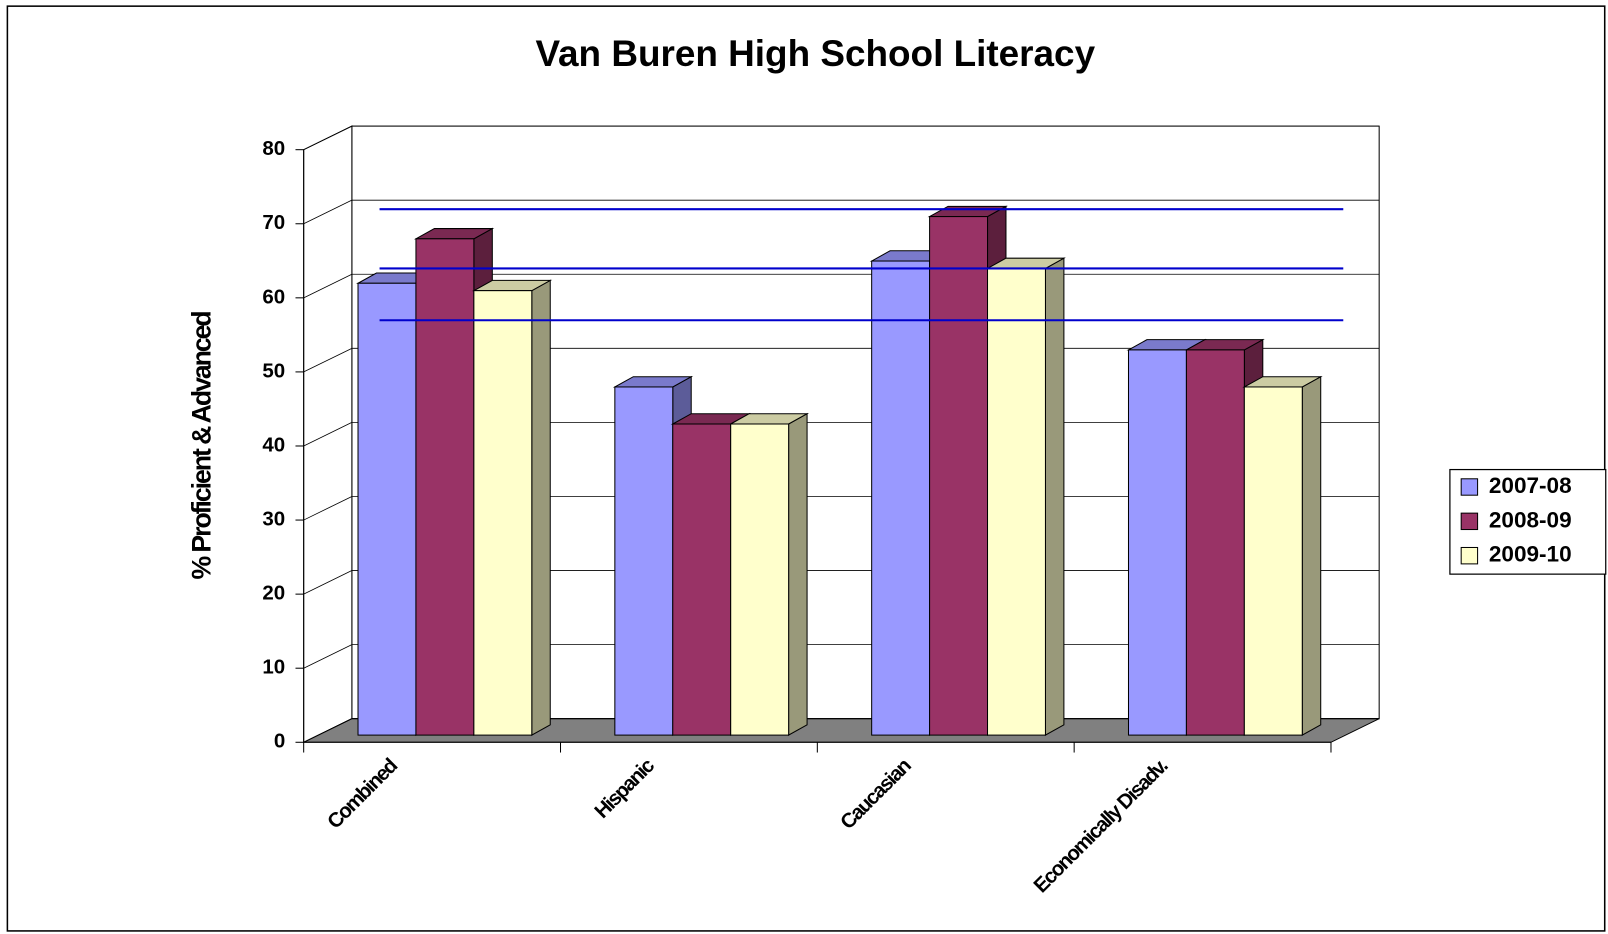 This screenshot has width=1608, height=934. I want to click on y-tick-label: 30, so click(273, 518).